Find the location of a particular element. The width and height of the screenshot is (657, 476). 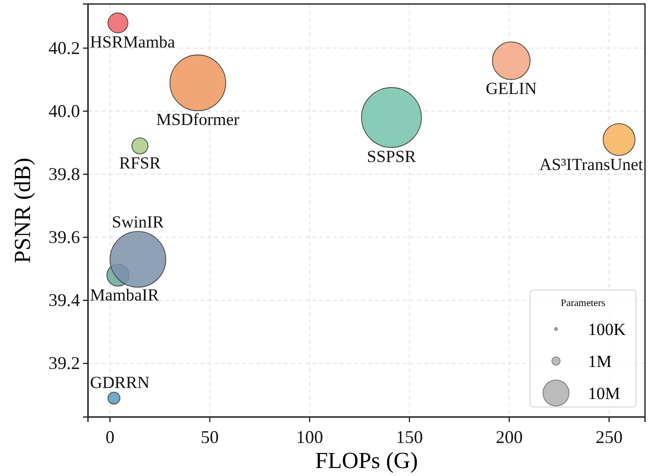

y-tick-label: 39.8 is located at coordinates (64, 174).